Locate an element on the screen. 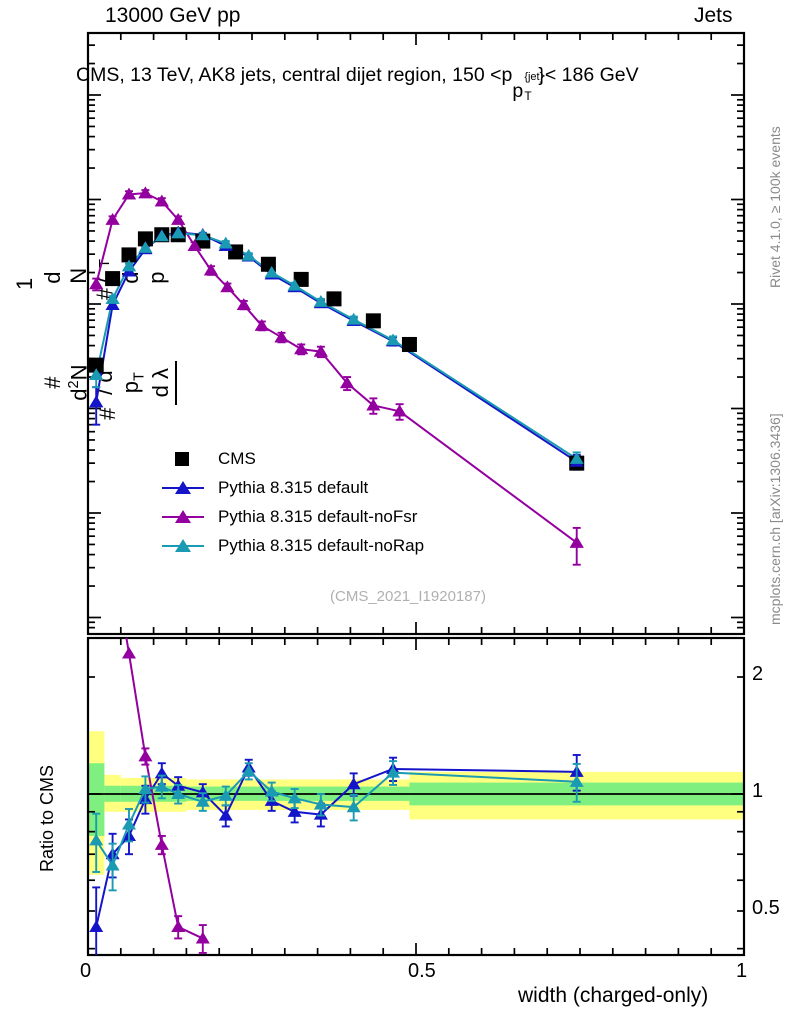  legend-item-3: Pythia 8.315 default-noRap is located at coordinates (292, 545).